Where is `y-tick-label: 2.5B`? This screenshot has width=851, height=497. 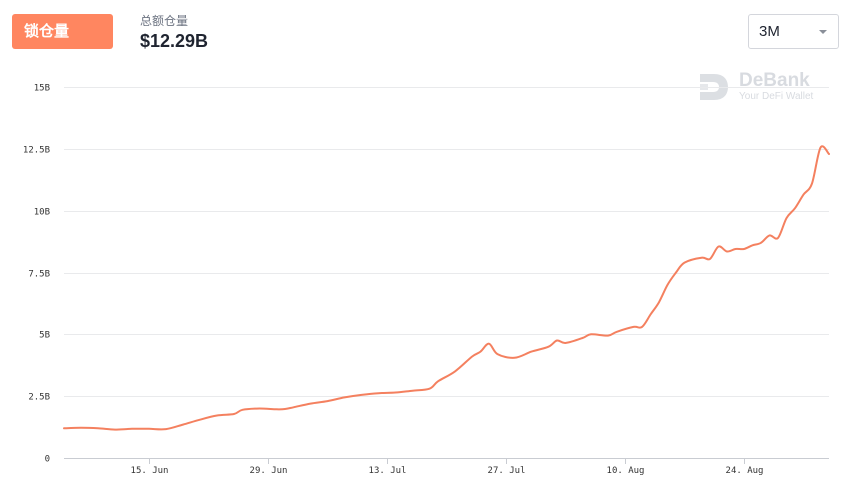 y-tick-label: 2.5B is located at coordinates (39, 398).